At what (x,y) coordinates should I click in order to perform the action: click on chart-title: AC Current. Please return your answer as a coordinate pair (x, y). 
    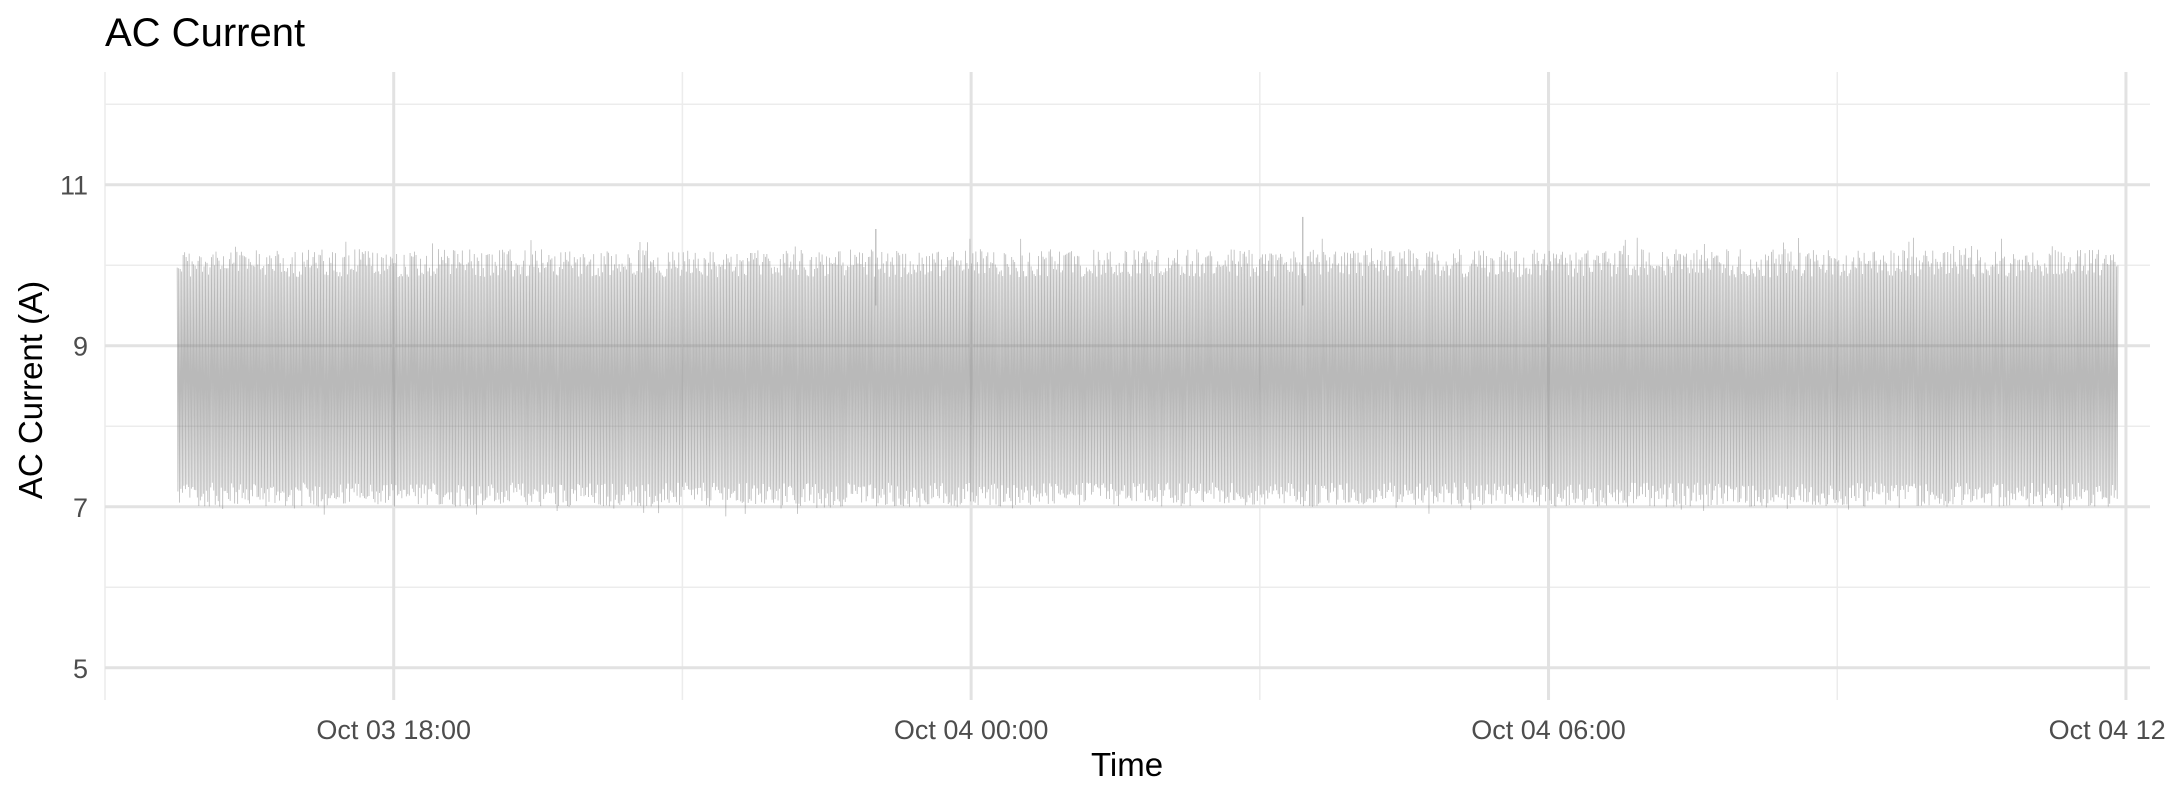
    Looking at the image, I should click on (205, 33).